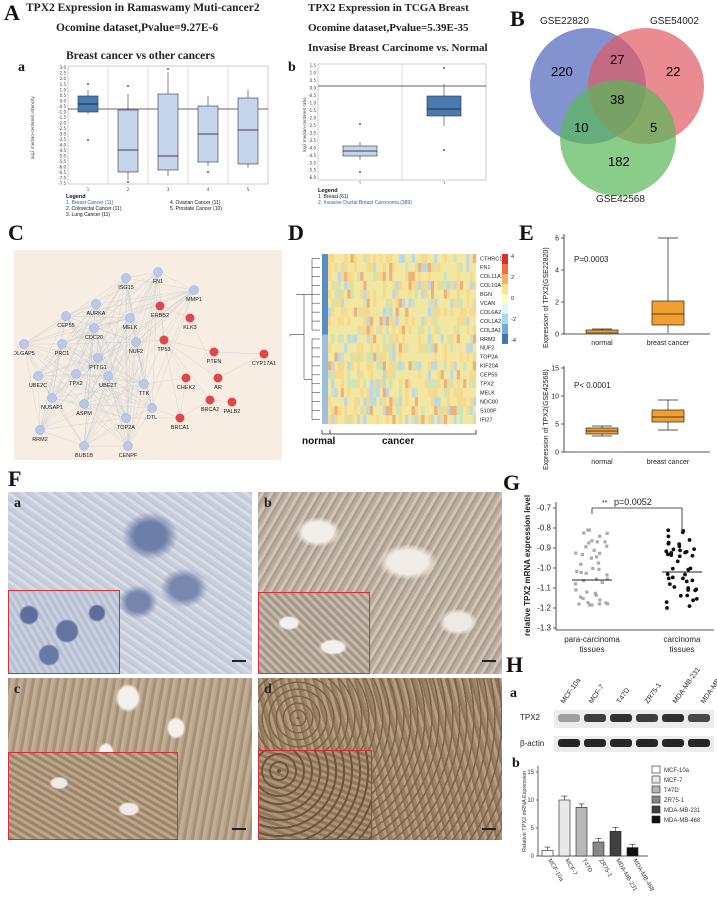  I want to click on node-label: CYP17A1, so click(264, 364).